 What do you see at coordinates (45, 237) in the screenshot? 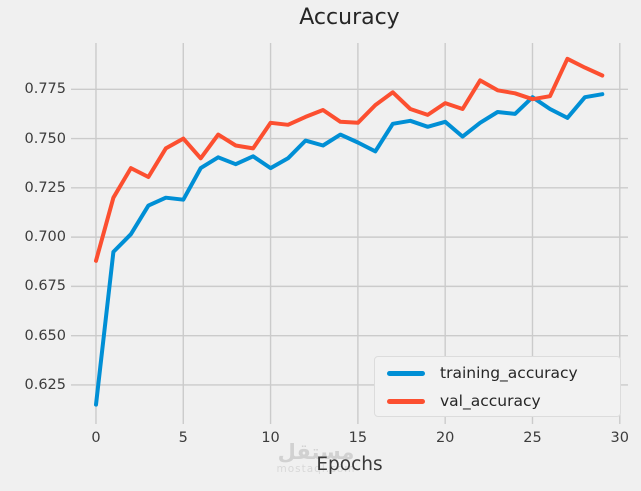
I see `y-tick-label: 0.700` at bounding box center [45, 237].